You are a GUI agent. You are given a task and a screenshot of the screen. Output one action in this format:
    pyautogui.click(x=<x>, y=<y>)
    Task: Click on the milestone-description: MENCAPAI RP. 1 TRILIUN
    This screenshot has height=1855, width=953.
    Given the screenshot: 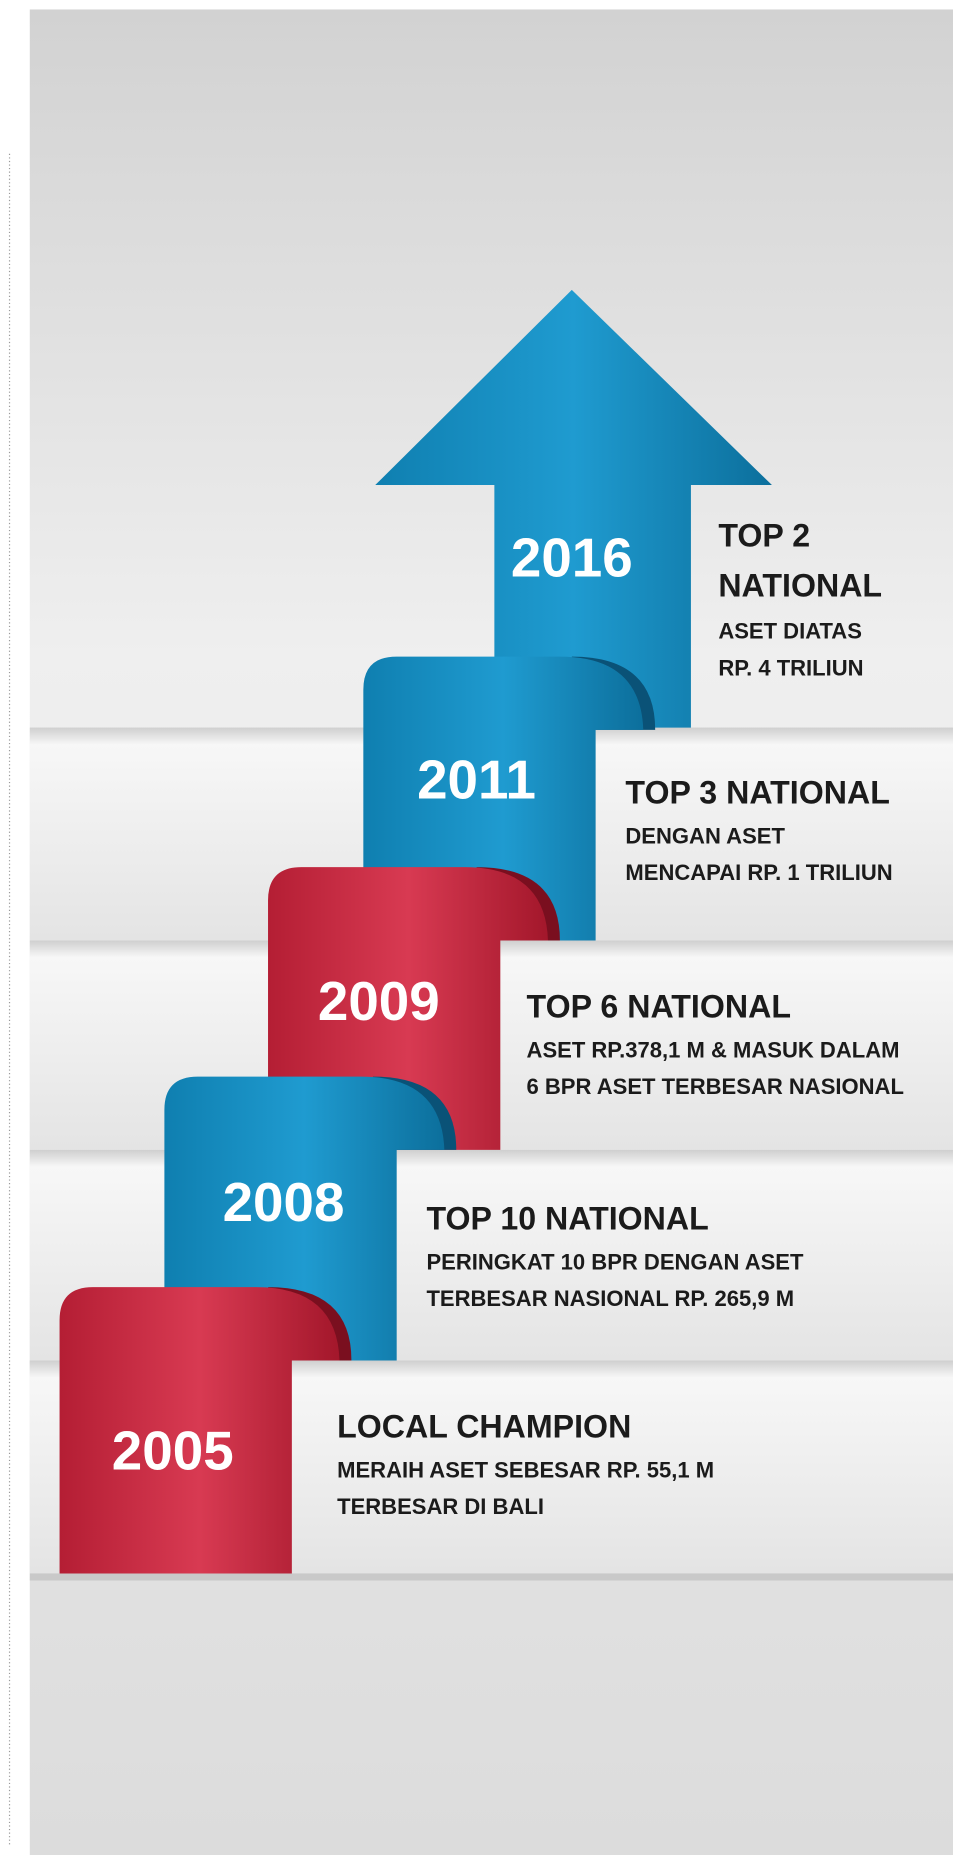 What is the action you would take?
    pyautogui.click(x=758, y=872)
    